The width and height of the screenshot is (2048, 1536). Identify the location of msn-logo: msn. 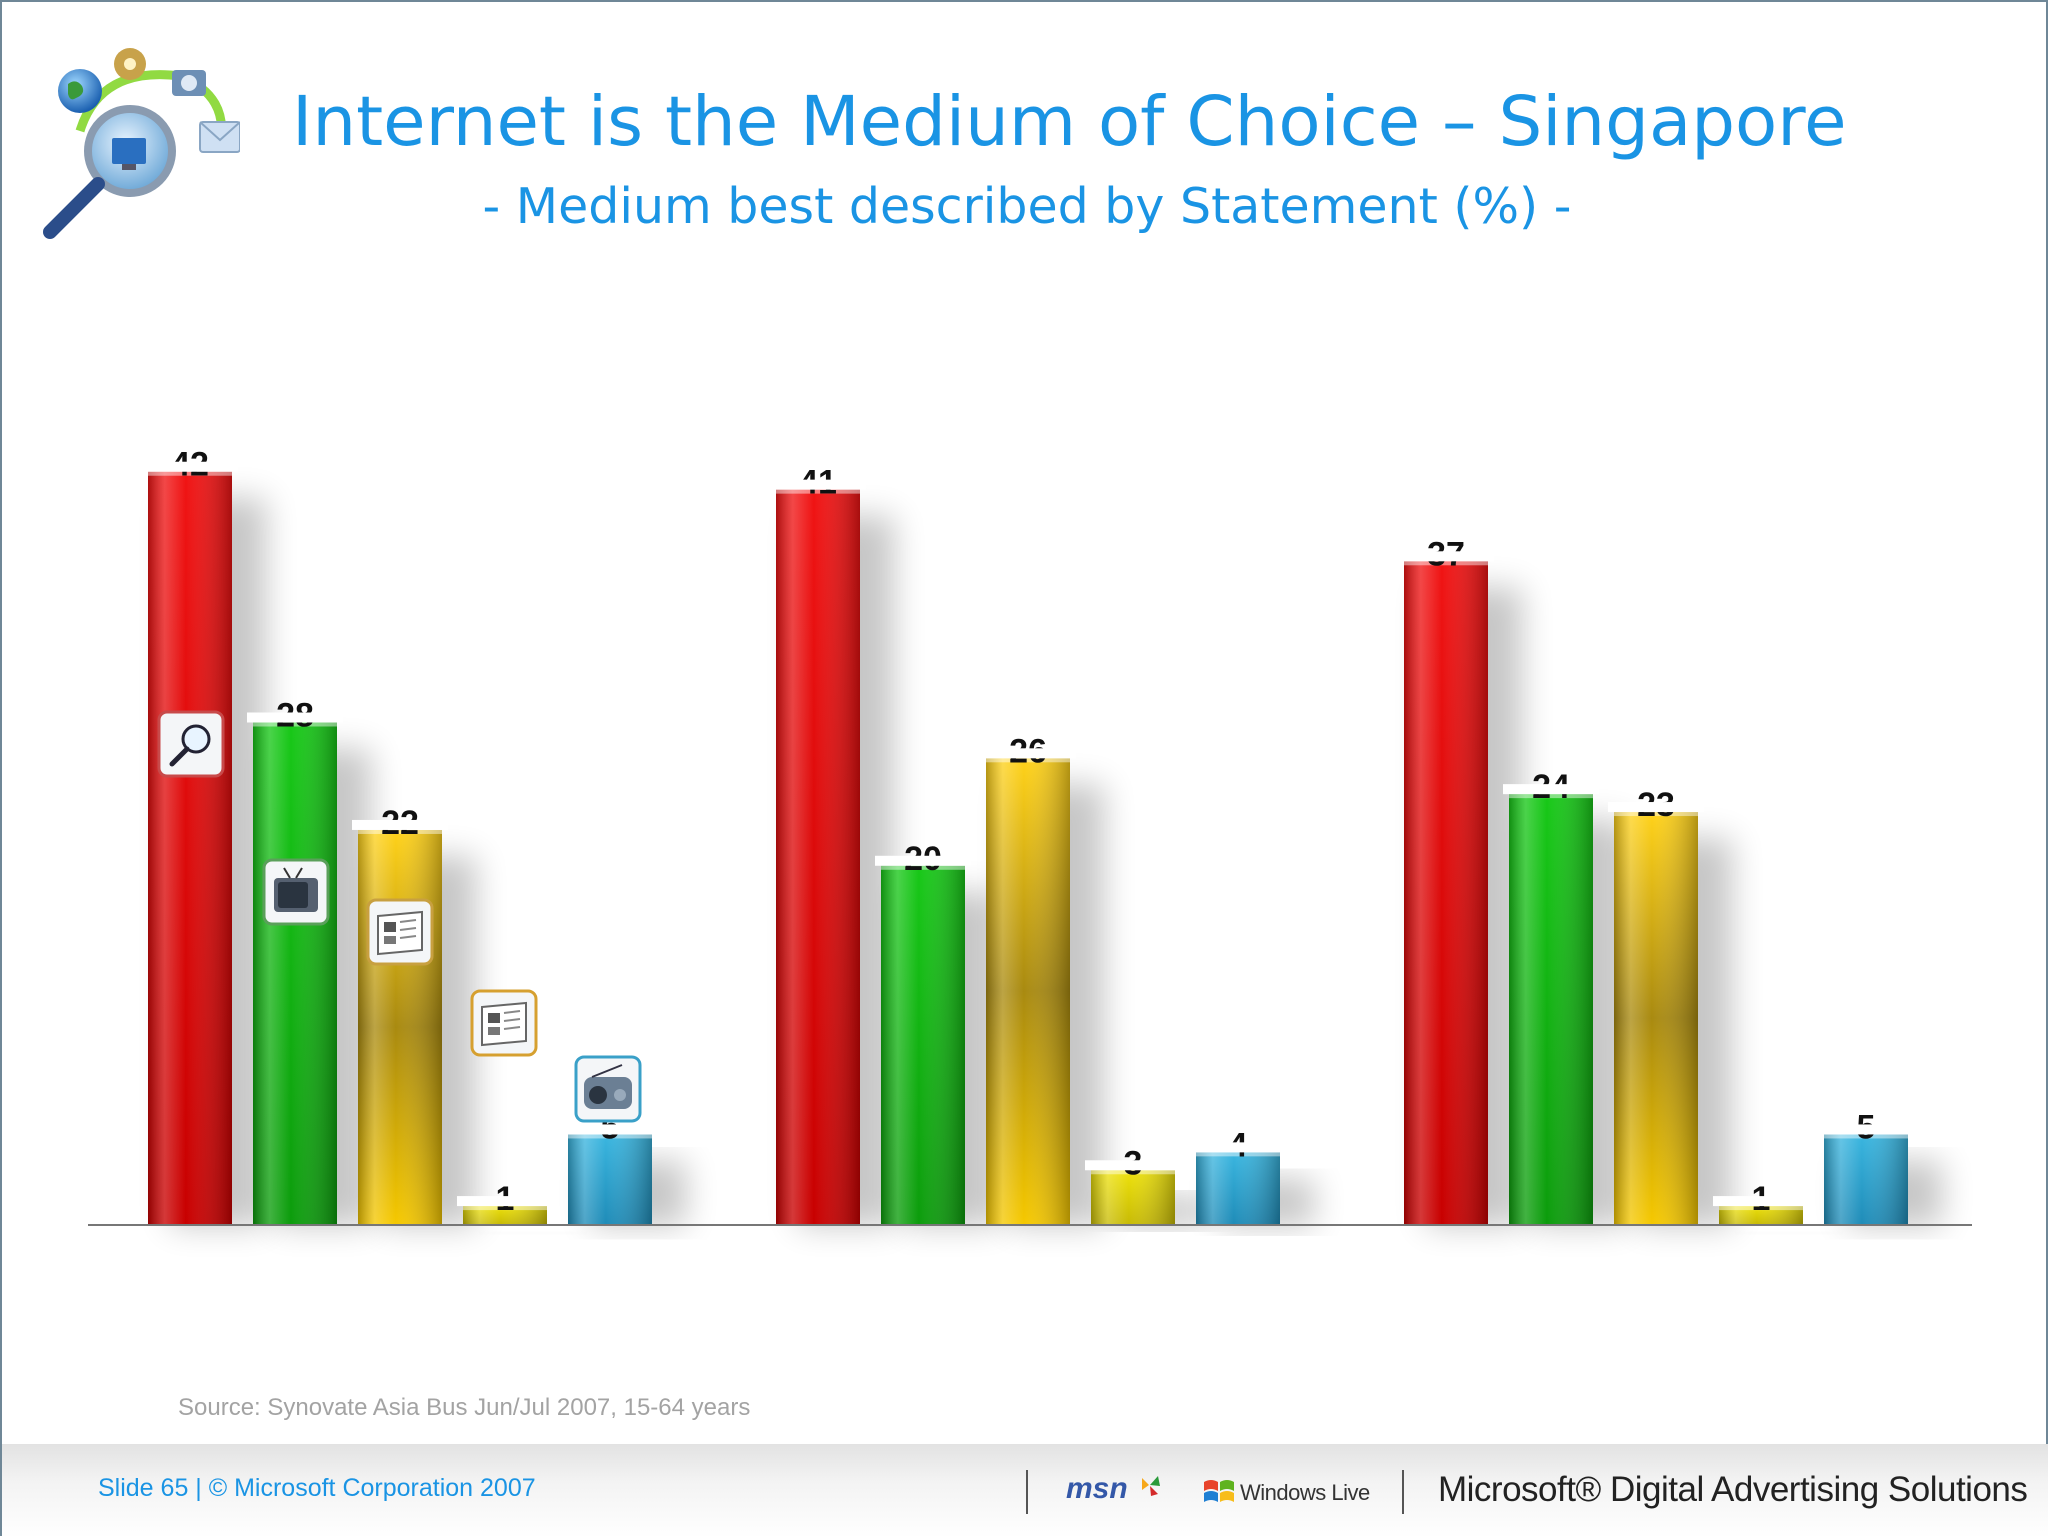
(1097, 1488).